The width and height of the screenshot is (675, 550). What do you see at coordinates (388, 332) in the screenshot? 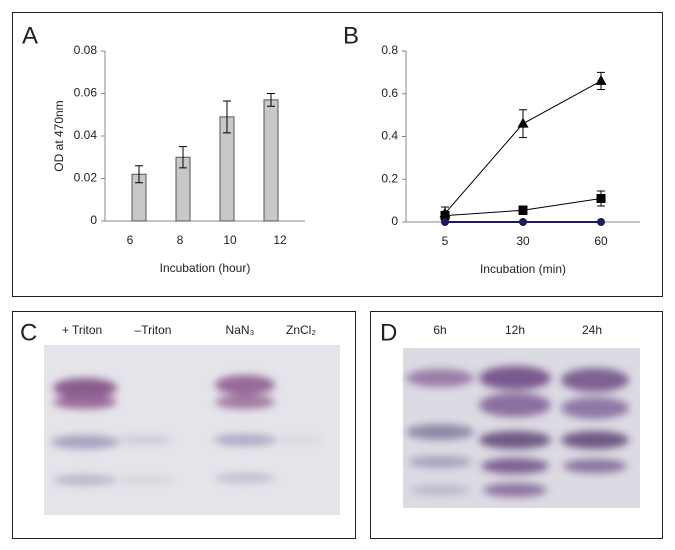
I see `panel-label: D` at bounding box center [388, 332].